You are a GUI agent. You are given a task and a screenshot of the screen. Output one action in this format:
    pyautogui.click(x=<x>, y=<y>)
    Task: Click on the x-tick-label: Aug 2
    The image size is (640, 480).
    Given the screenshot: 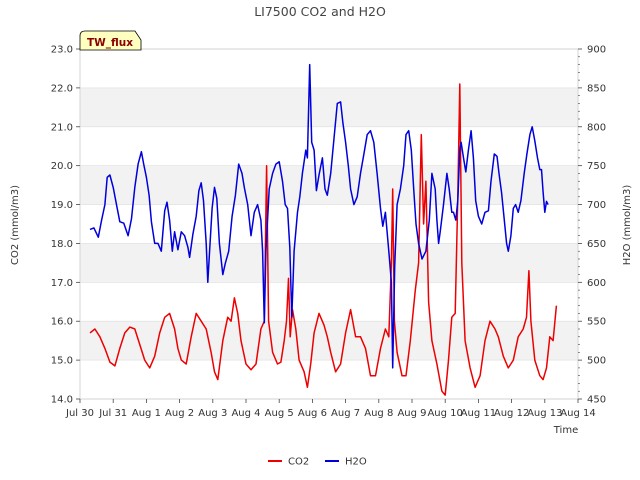 What is the action you would take?
    pyautogui.click(x=179, y=413)
    